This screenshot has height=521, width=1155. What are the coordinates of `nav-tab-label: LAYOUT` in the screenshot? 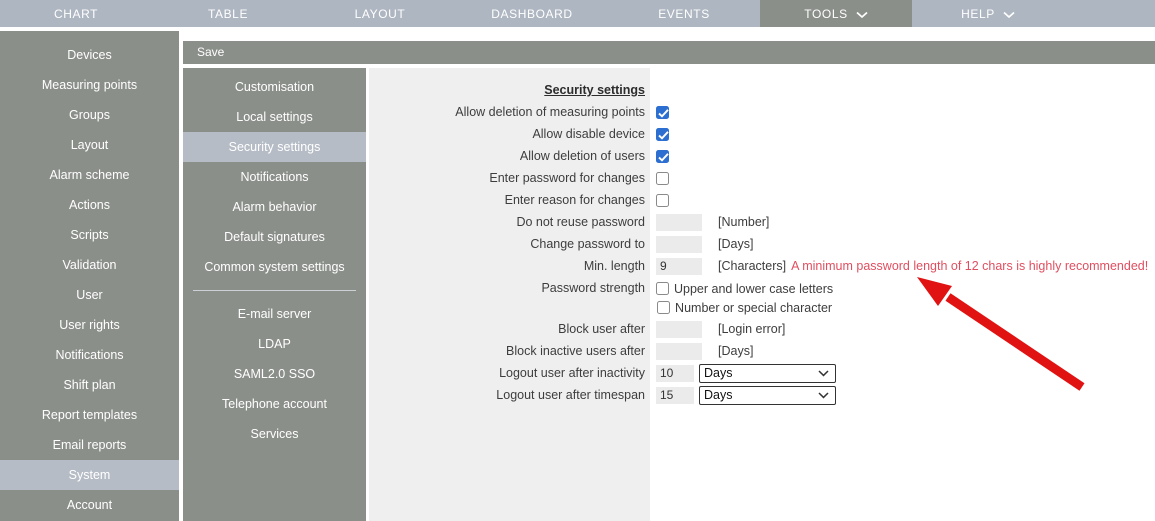 It's located at (380, 13).